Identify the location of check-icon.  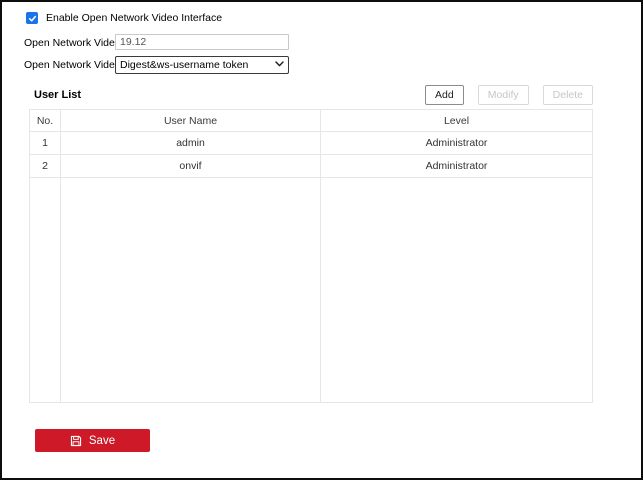
(32, 18).